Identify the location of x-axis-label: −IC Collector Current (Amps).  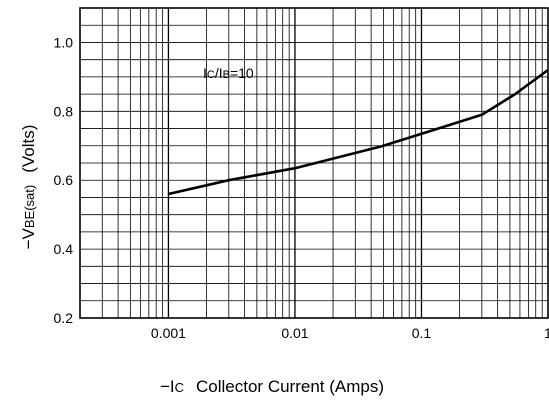
(272, 386).